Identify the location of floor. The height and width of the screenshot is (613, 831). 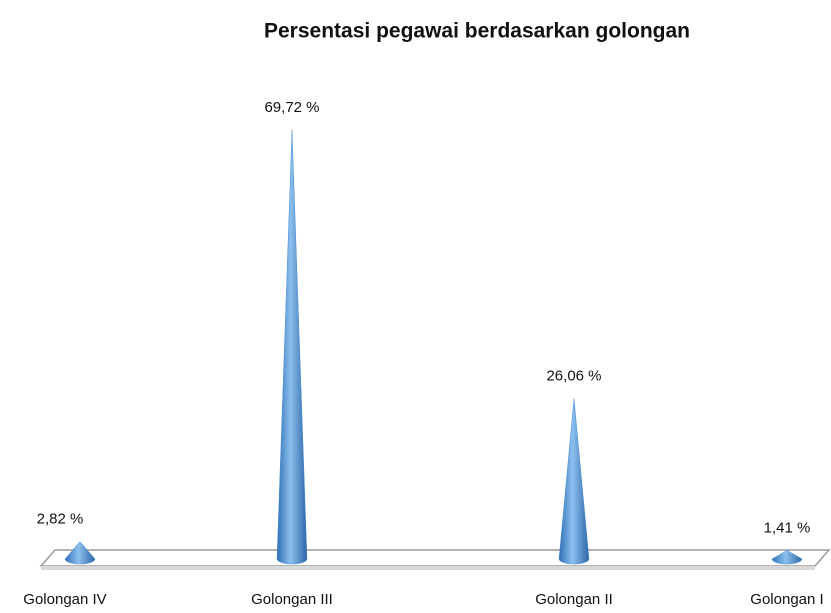
(435, 558).